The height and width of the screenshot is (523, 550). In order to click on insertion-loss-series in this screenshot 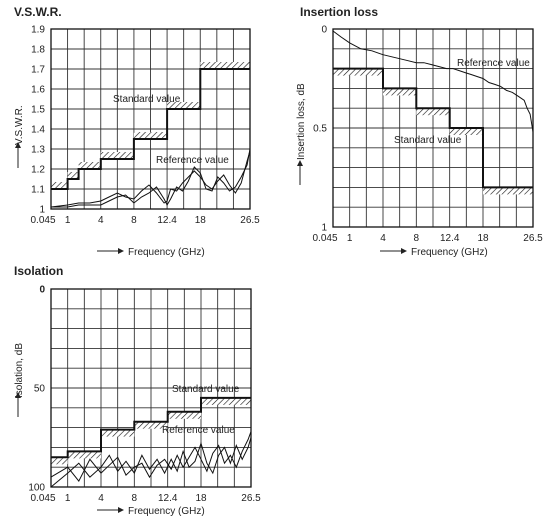, I will do `click(433, 81)`.